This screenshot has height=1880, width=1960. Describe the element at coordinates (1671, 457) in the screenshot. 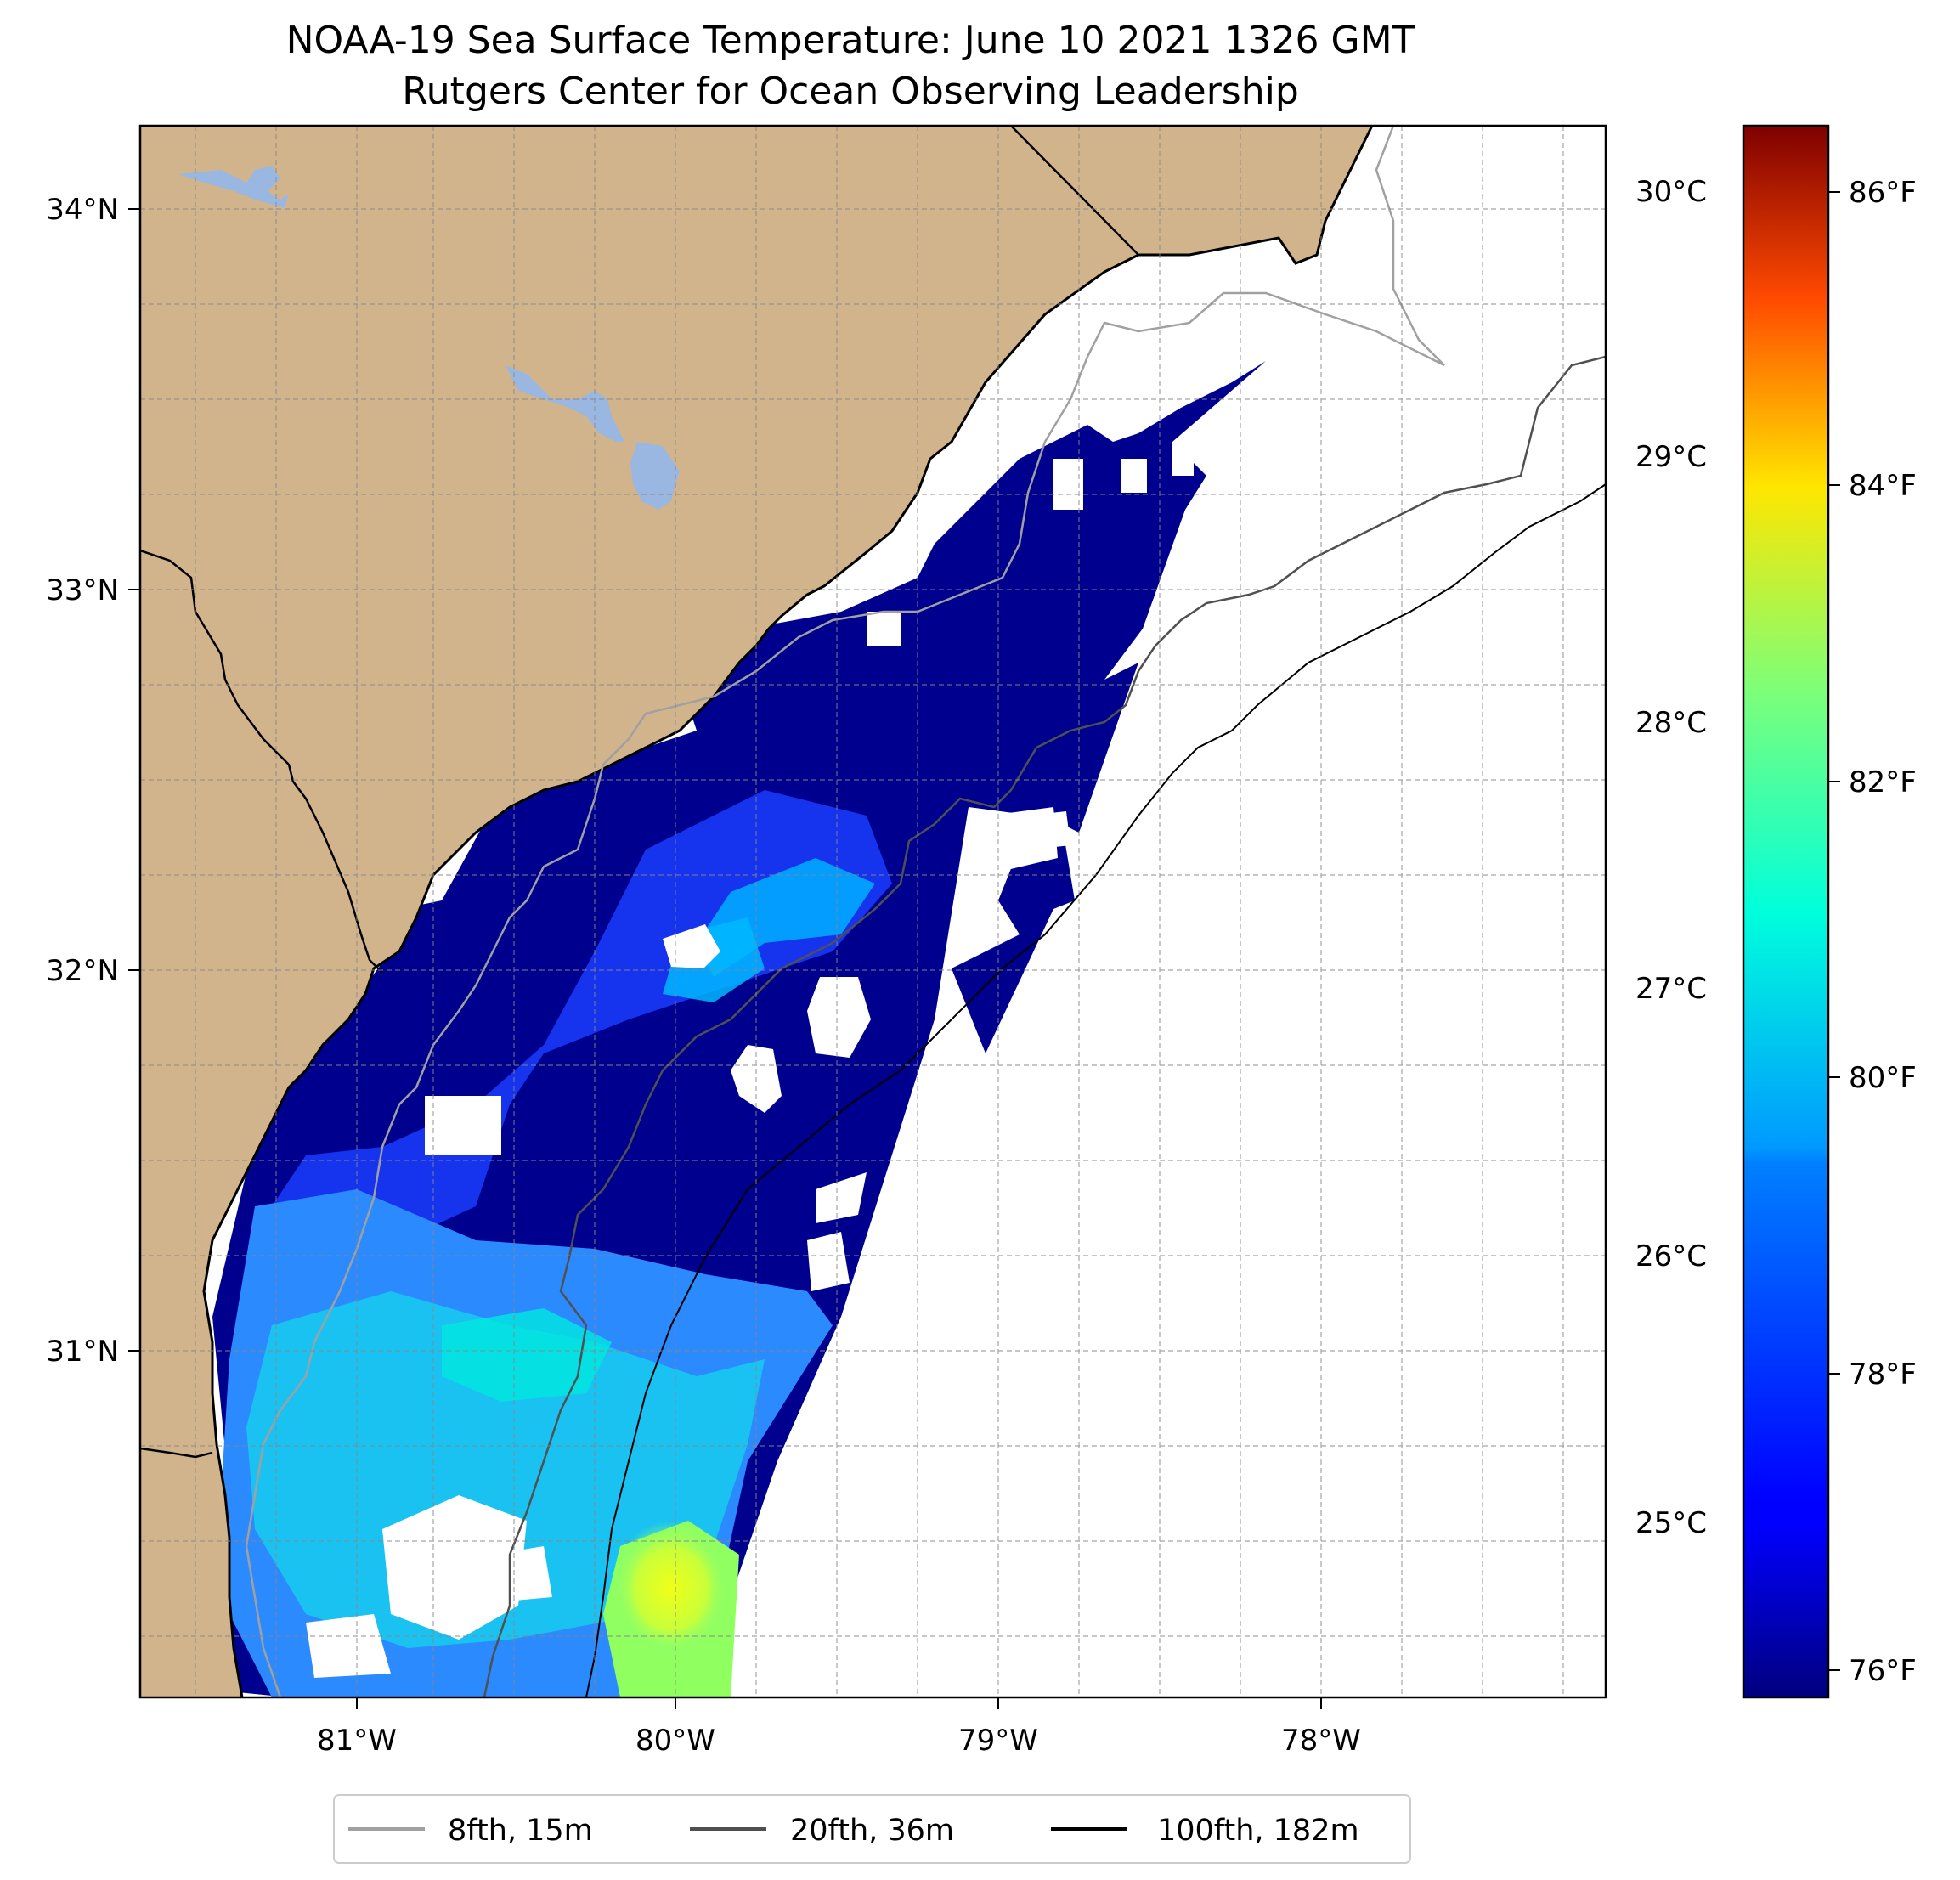

I see `celsius-label-29: 29°C` at that location.